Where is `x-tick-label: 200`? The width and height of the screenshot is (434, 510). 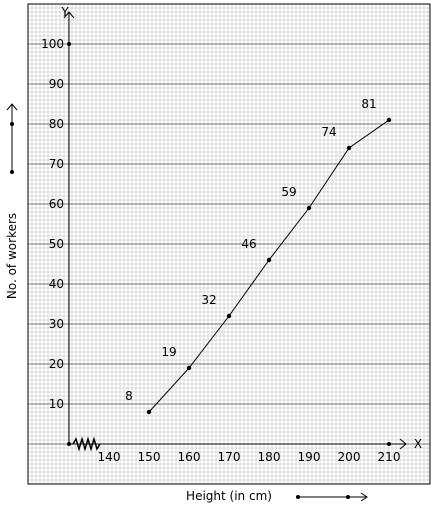
x-tick-label: 200 is located at coordinates (349, 457).